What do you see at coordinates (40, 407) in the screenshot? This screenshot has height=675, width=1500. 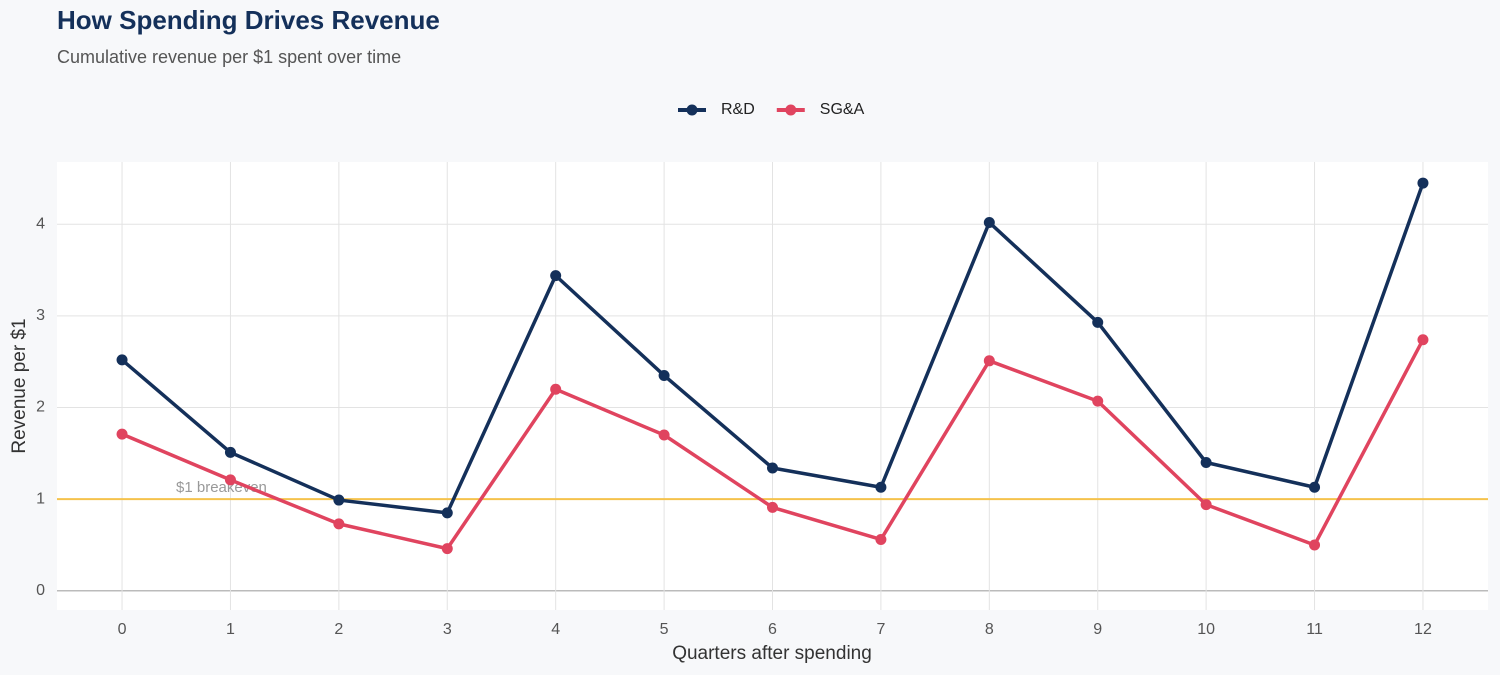 I see `y-tick-label: 2` at bounding box center [40, 407].